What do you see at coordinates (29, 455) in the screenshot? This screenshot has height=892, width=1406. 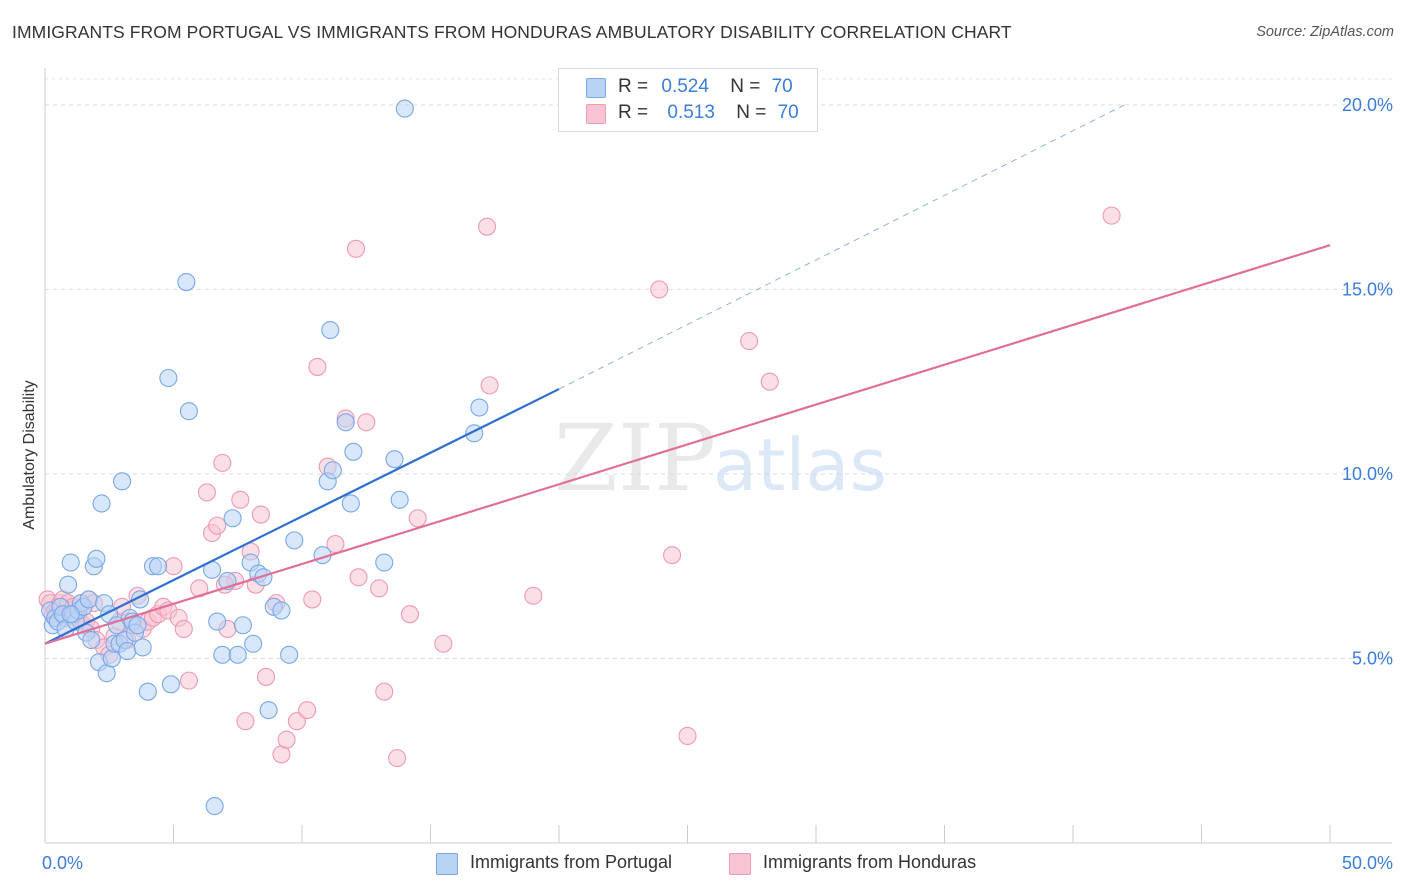 I see `y-axis-label: Ambulatory Disability` at bounding box center [29, 455].